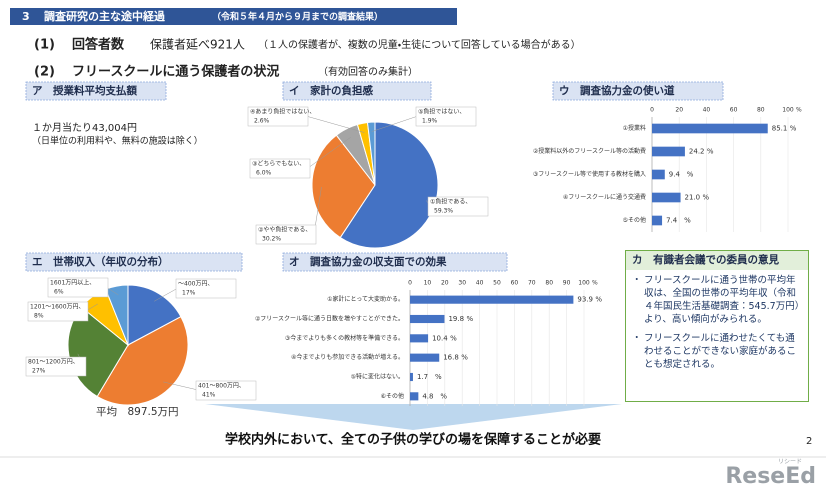 The height and width of the screenshot is (496, 826). I want to click on pie-label: 801～1200万円、, so click(53, 362).